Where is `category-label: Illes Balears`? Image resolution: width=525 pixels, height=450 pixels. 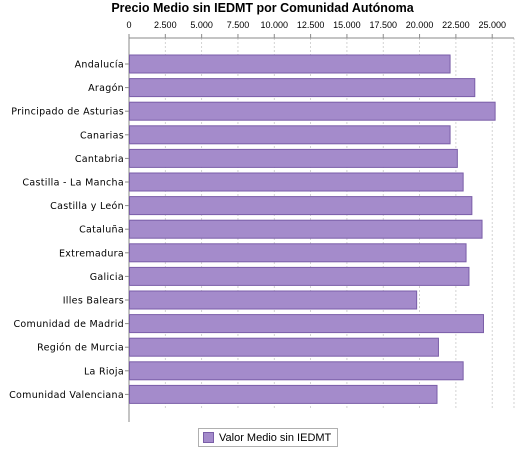 category-label: Illes Balears is located at coordinates (93, 301).